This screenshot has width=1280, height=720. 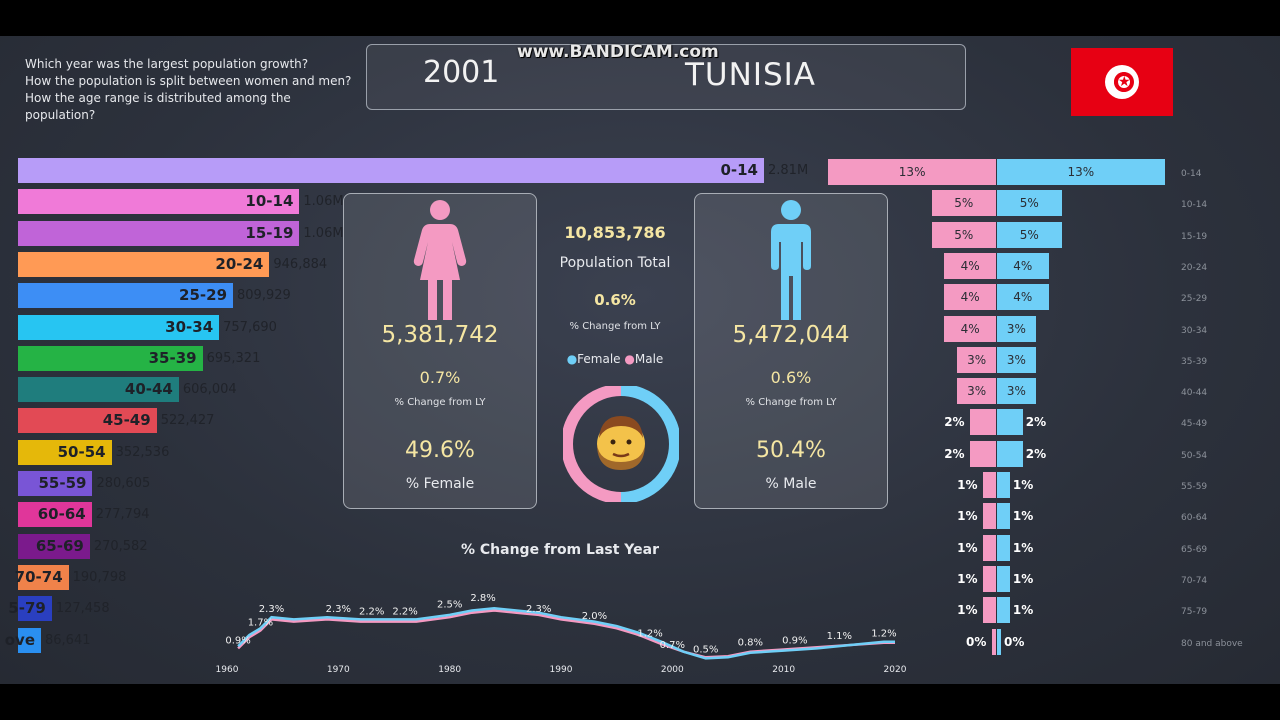 What do you see at coordinates (68, 640) in the screenshot?
I see `age-bar-value: 86,641` at bounding box center [68, 640].